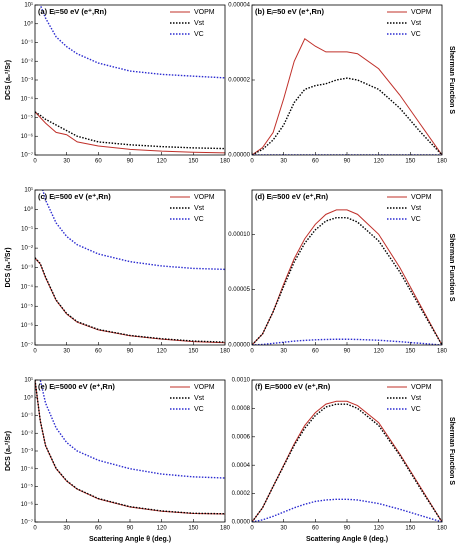 Image resolution: width=459 pixels, height=550 pixels. Describe the element at coordinates (241, 381) in the screenshot. I see `y-tick-label: 0.0010` at that location.